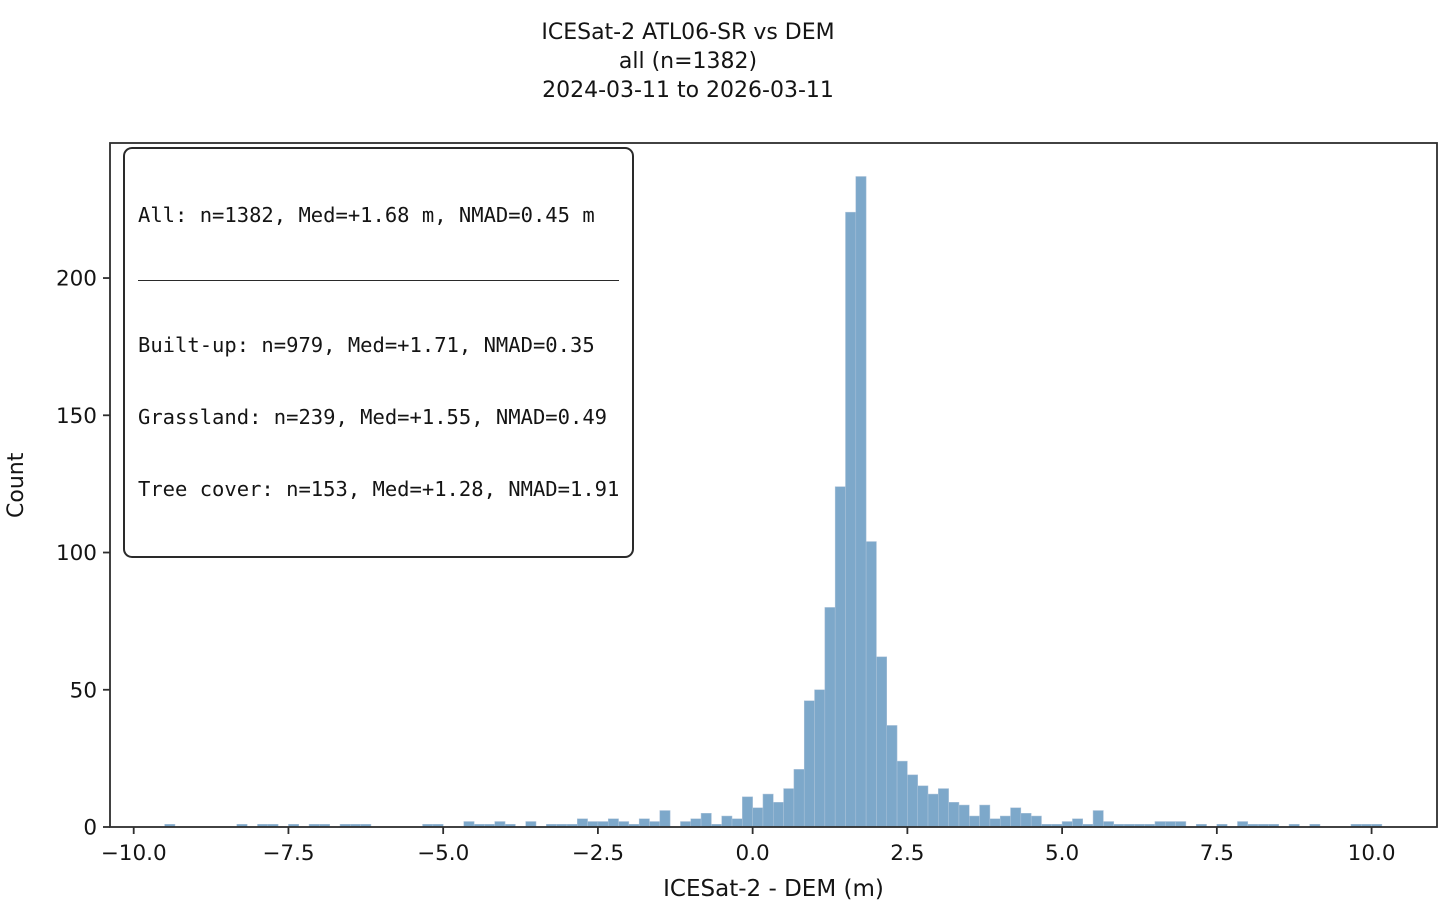 The width and height of the screenshot is (1448, 916). I want to click on x-tick-label: 7.5, so click(1217, 853).